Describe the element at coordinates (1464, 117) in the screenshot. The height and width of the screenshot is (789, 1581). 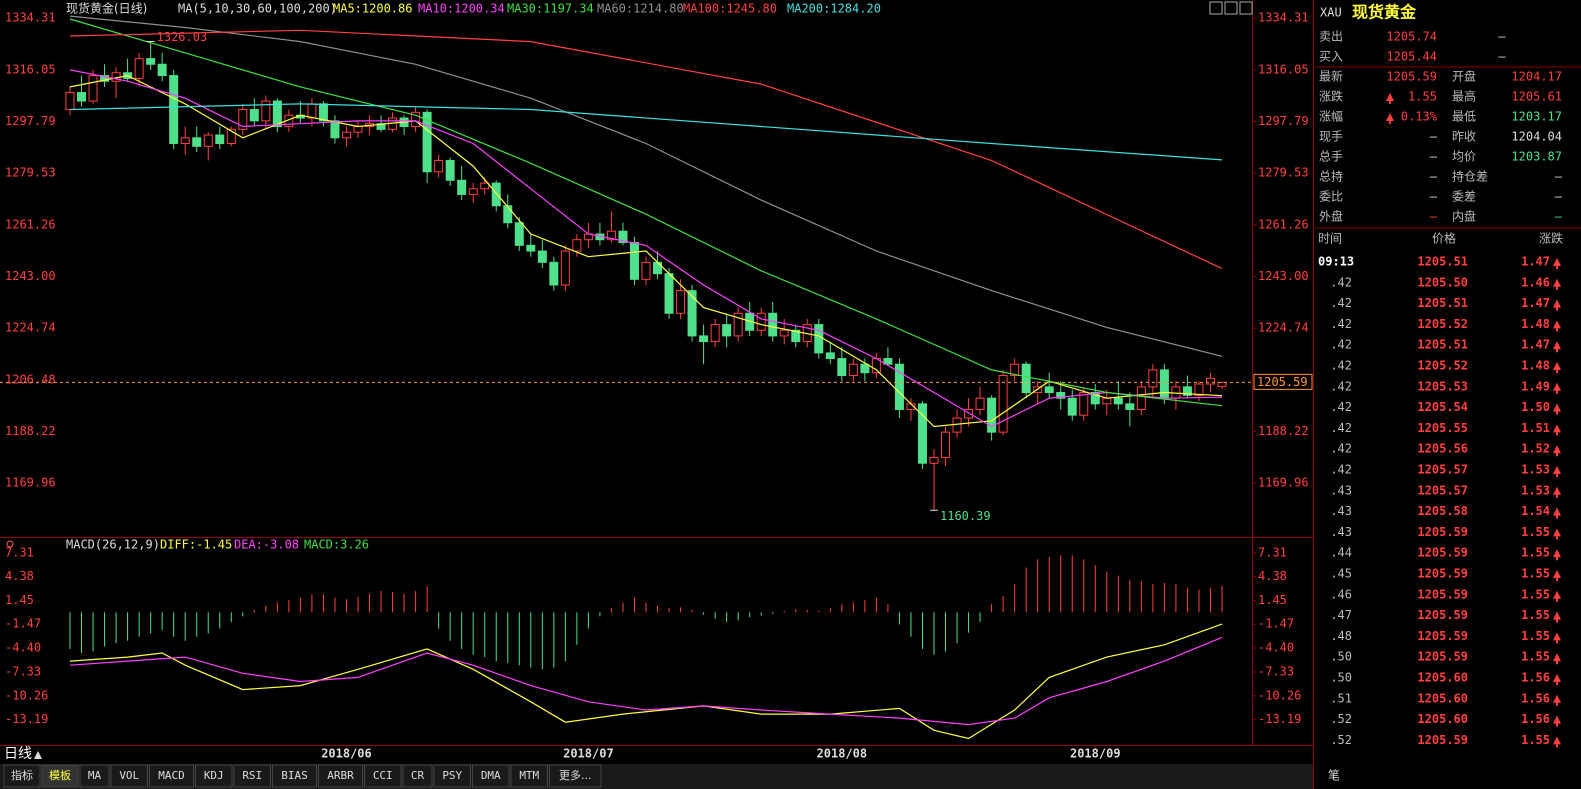
I see `quote-label: 最低` at that location.